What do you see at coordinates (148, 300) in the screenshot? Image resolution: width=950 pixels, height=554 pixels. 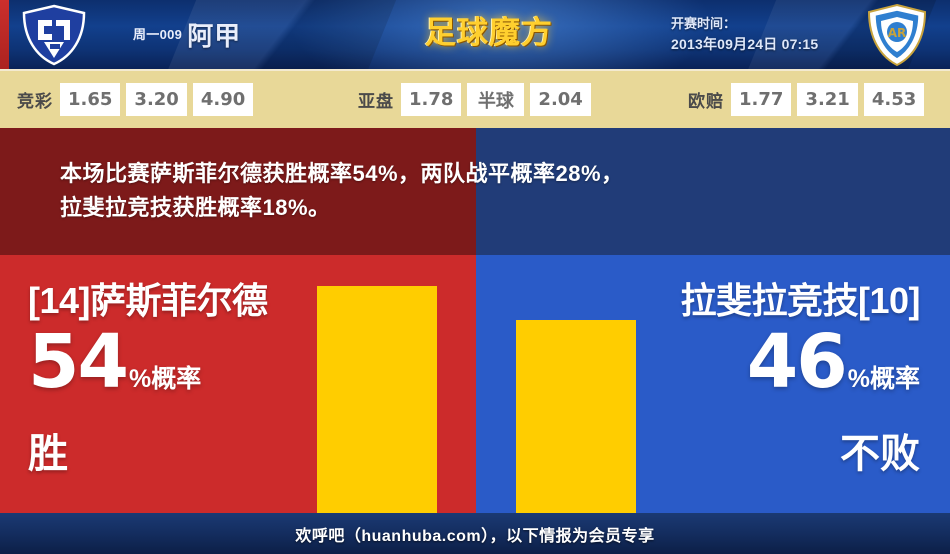 I see `home-team-name: [14]萨斯菲尔德` at bounding box center [148, 300].